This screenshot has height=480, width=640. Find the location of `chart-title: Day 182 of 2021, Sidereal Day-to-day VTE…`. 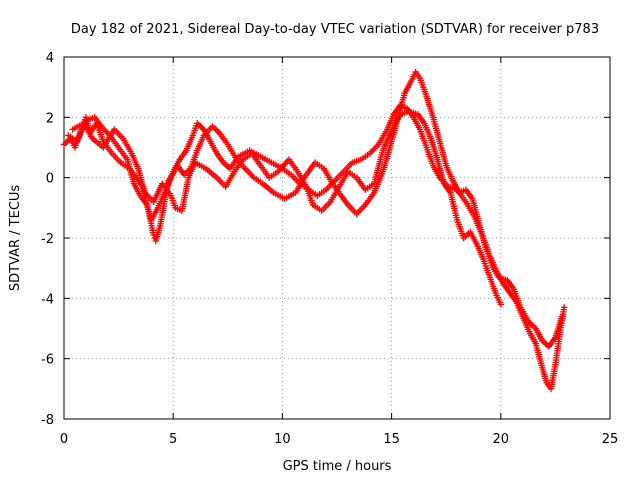

chart-title: Day 182 of 2021, Sidereal Day-to-day VTE… is located at coordinates (335, 29).